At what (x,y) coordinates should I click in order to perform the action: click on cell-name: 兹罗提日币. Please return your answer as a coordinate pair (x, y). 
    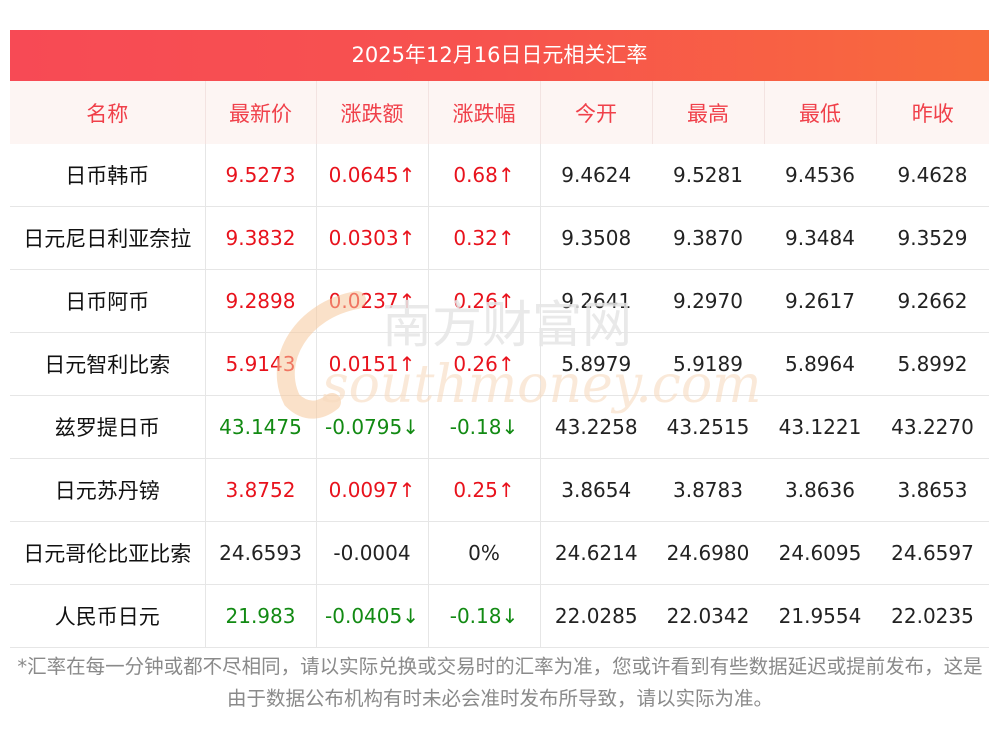
    Looking at the image, I should click on (107, 427).